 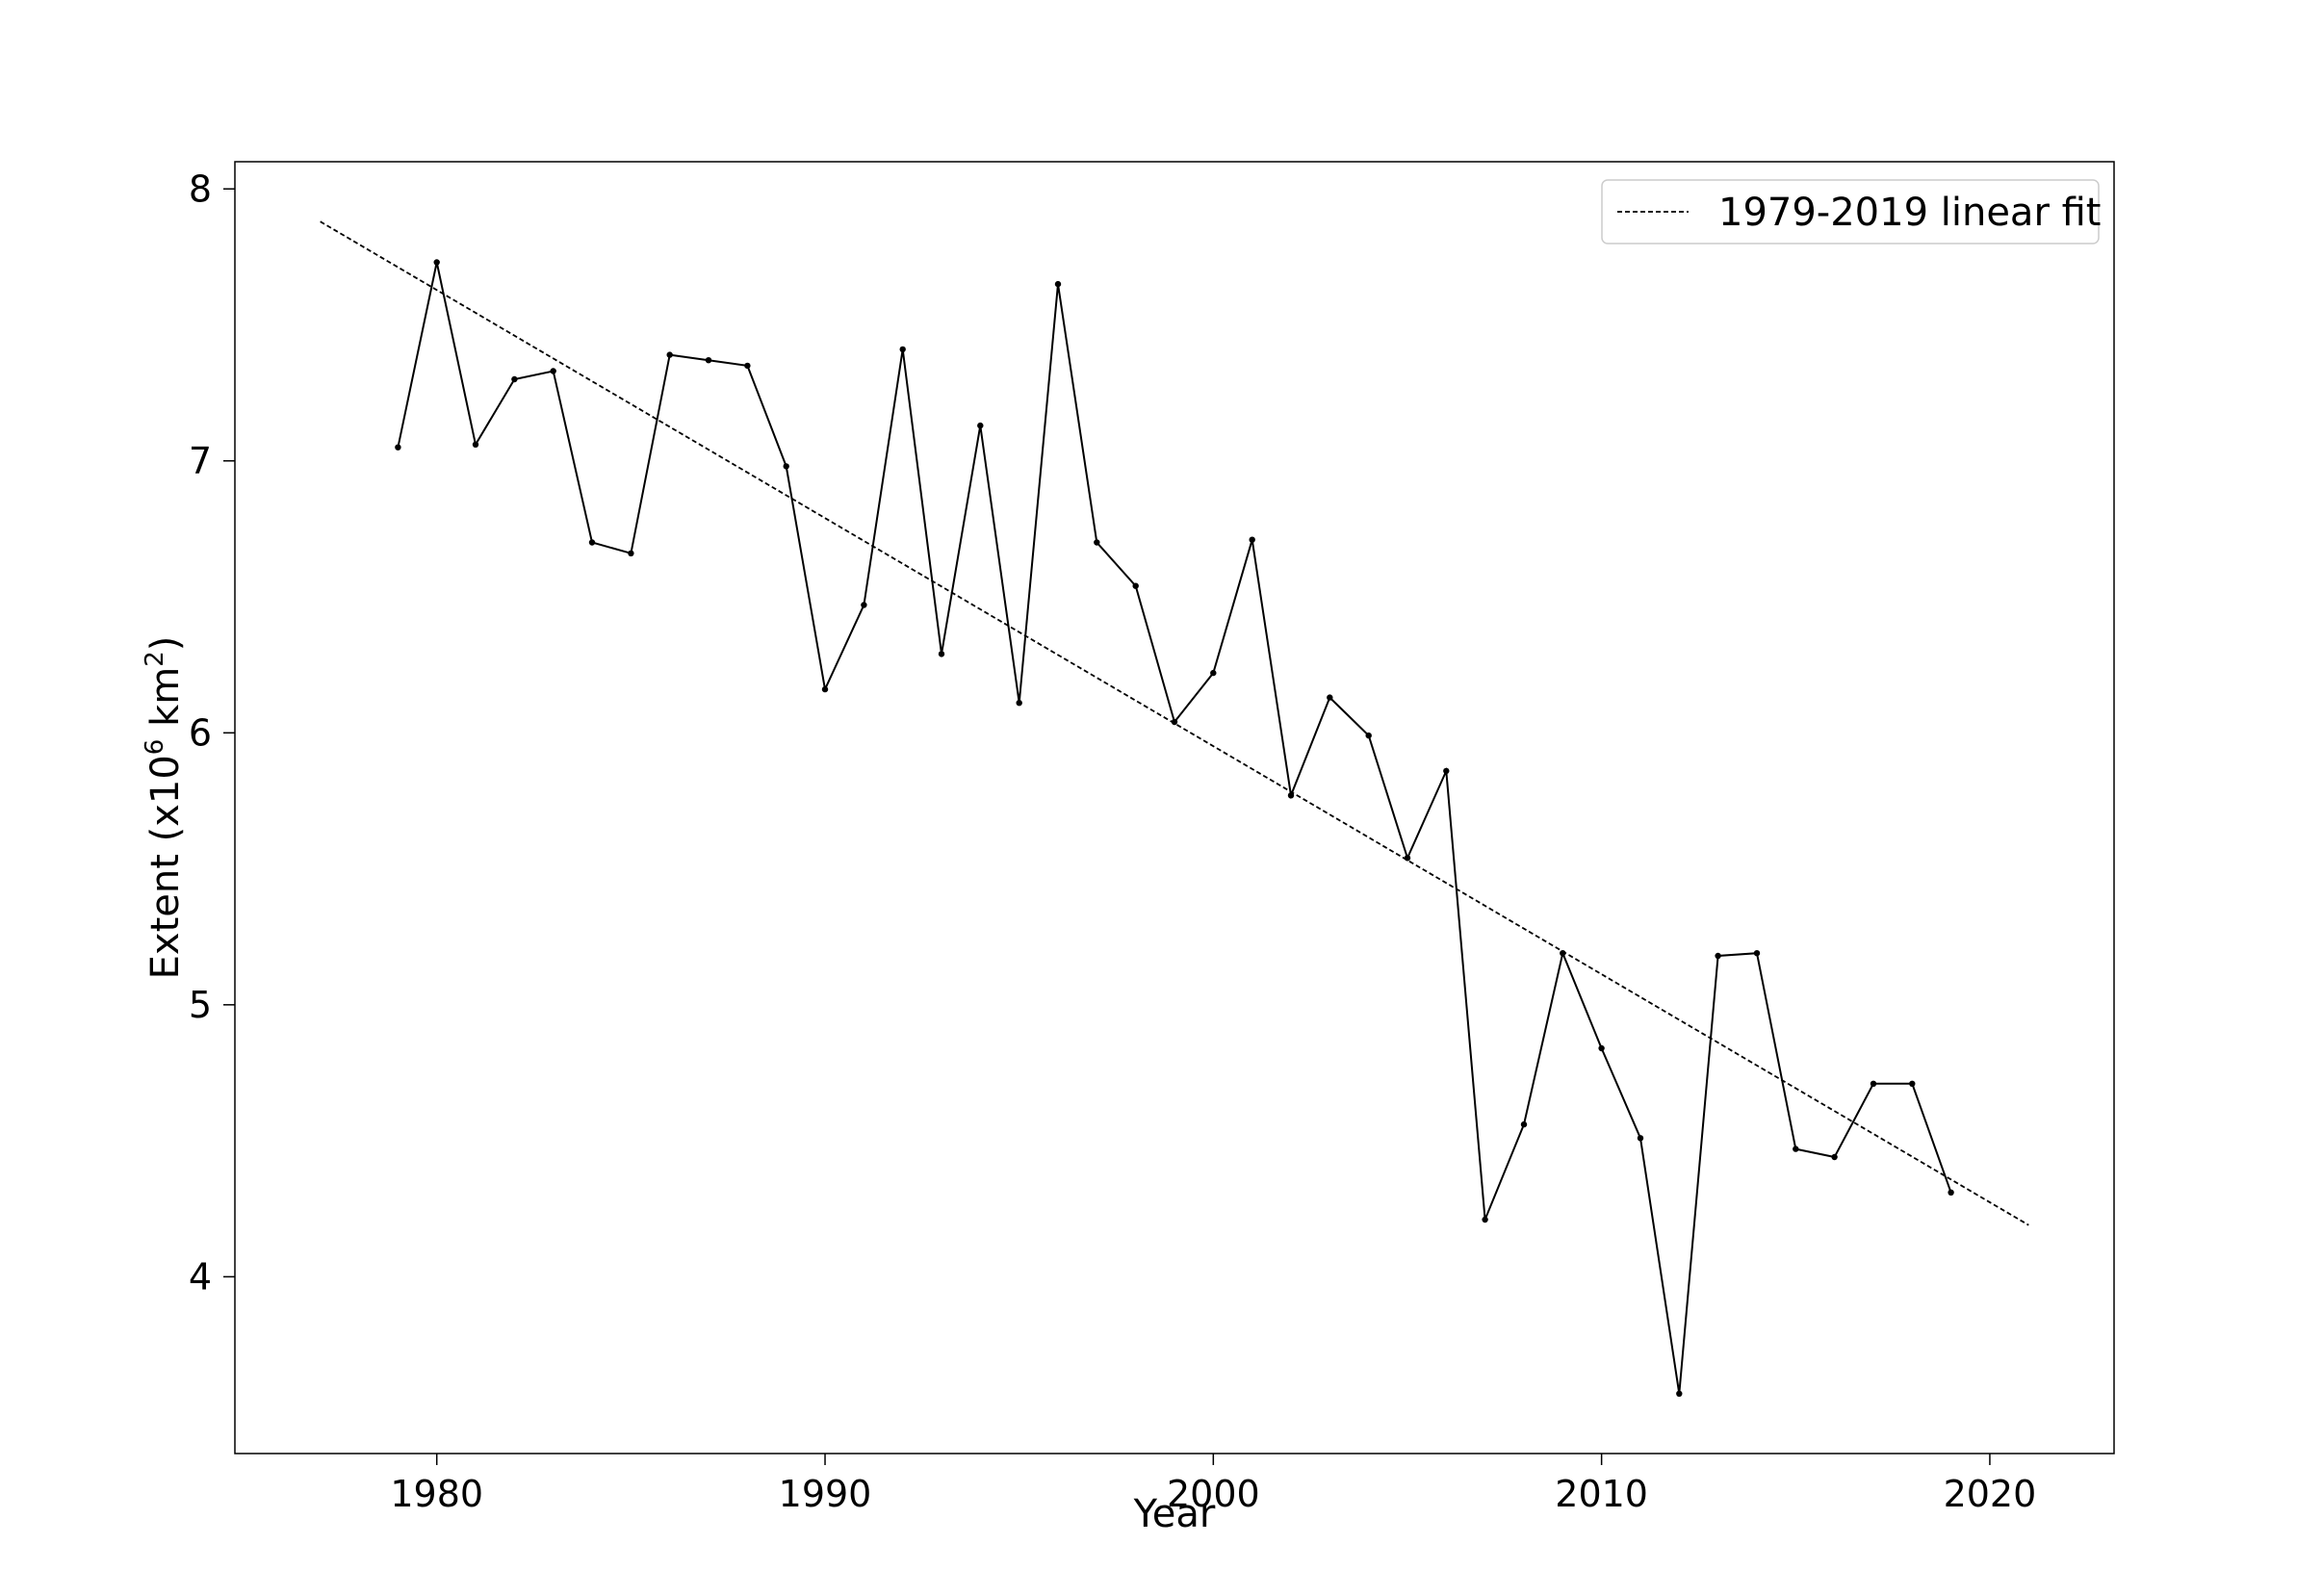 What do you see at coordinates (1834, 1157) in the screenshot?
I see `data-point-2016` at bounding box center [1834, 1157].